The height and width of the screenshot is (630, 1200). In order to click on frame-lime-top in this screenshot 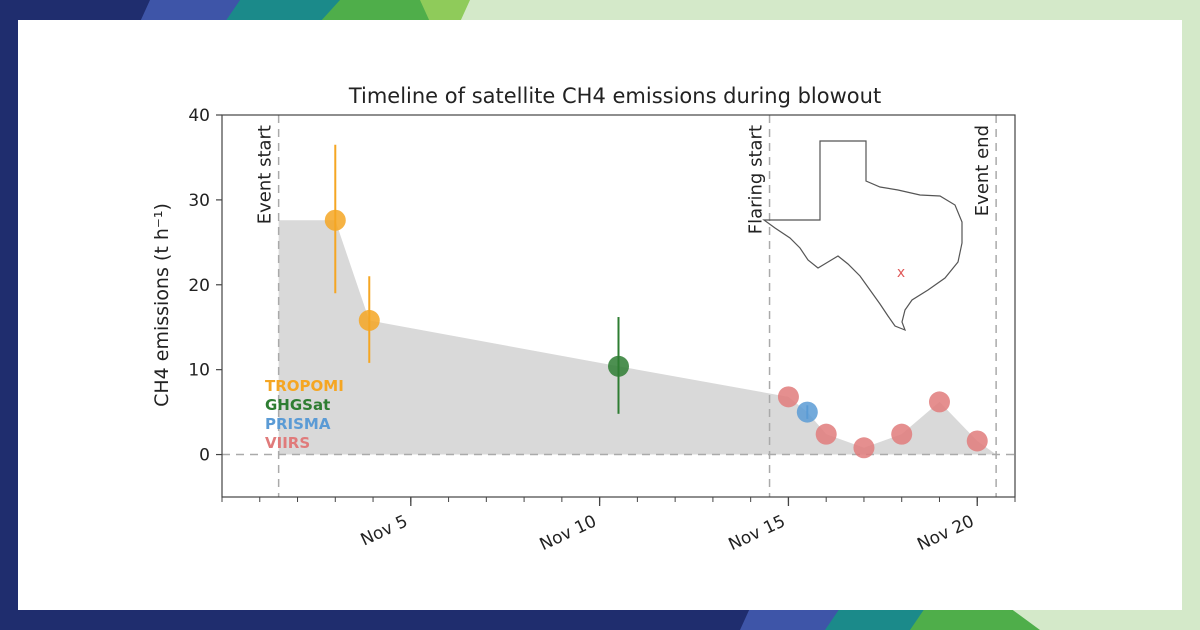, I will do `click(445, 11)`.